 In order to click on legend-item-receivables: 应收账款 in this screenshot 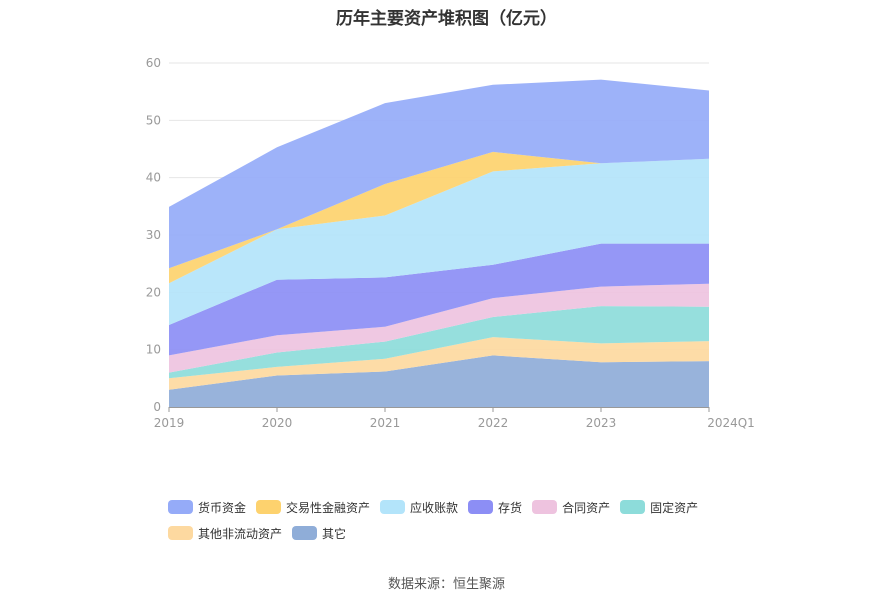, I will do `click(419, 507)`.